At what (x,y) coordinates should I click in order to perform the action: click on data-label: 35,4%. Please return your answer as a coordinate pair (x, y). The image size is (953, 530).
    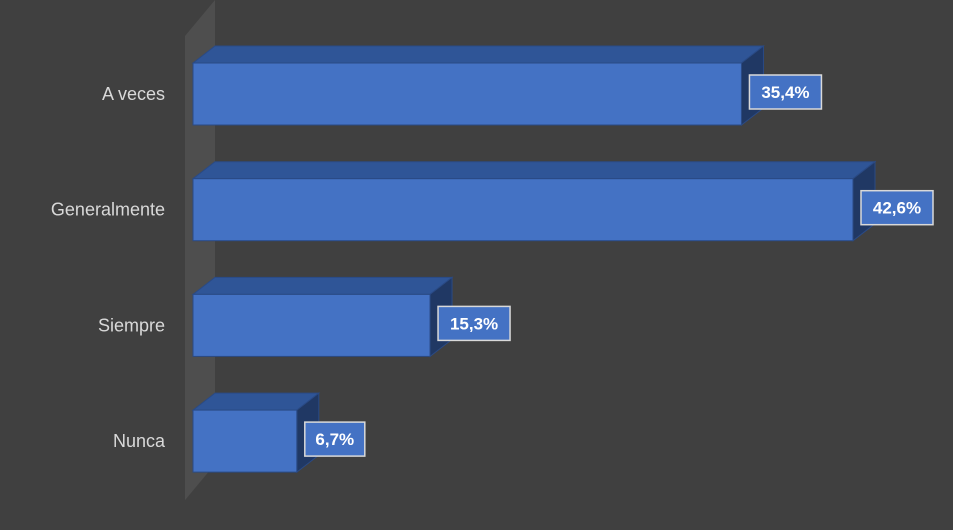
    Looking at the image, I should click on (785, 92).